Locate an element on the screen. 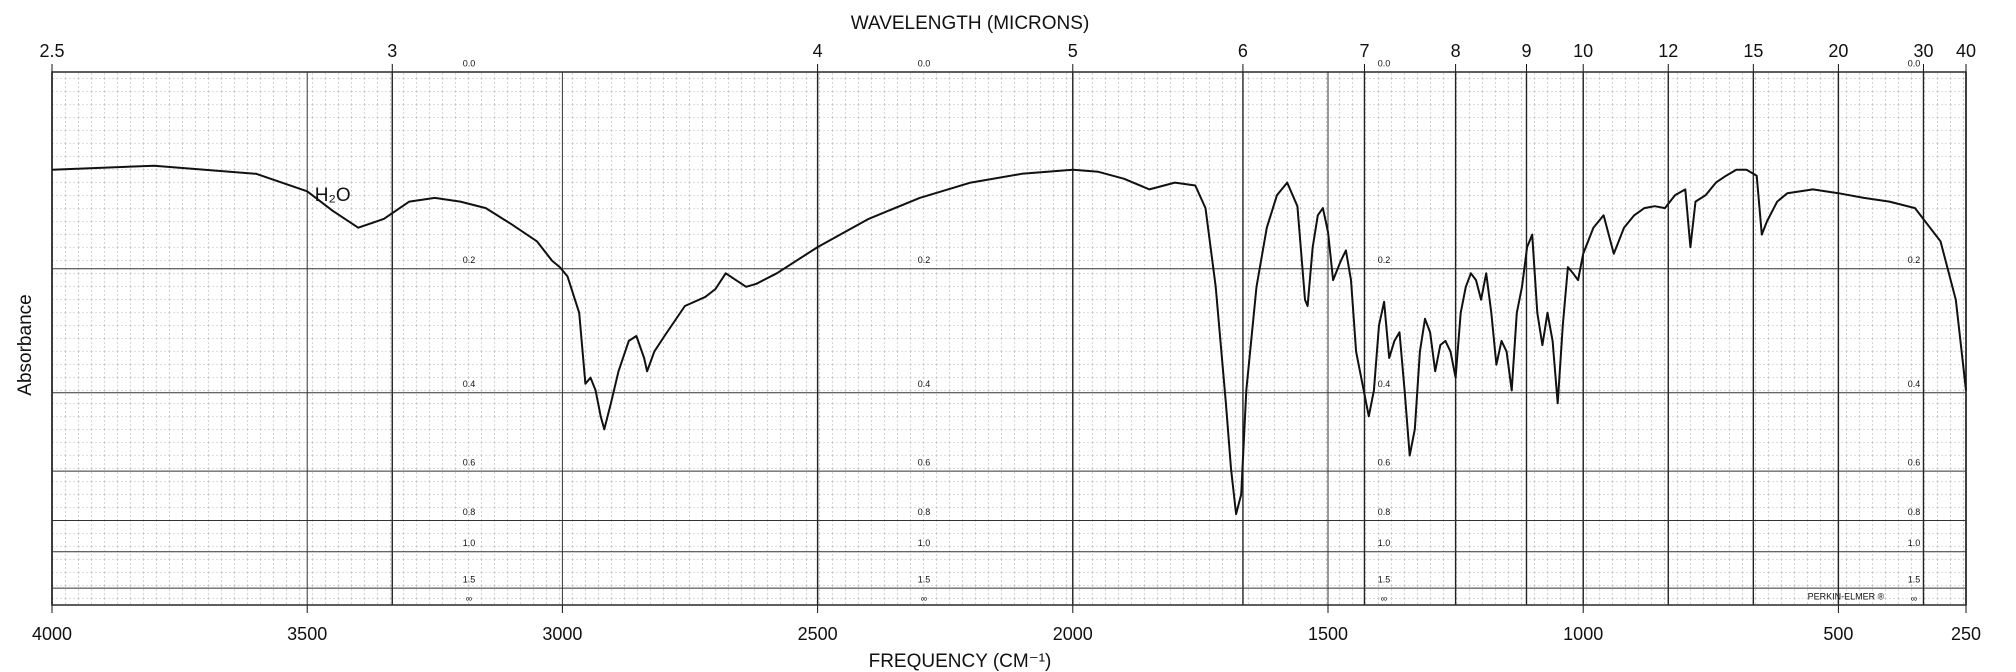 This screenshot has width=2016, height=672. x2-tick-label: 15 is located at coordinates (1753, 51).